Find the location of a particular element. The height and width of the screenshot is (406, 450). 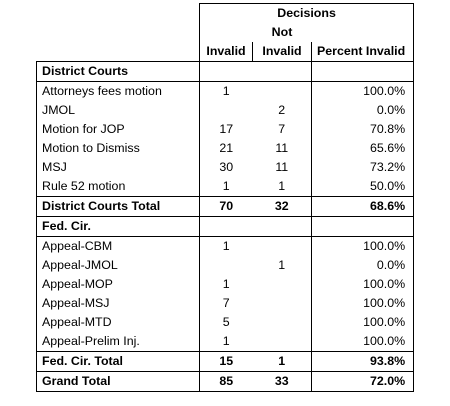

table-row: Motion for JOP 17 7 70.8% is located at coordinates (225, 129).